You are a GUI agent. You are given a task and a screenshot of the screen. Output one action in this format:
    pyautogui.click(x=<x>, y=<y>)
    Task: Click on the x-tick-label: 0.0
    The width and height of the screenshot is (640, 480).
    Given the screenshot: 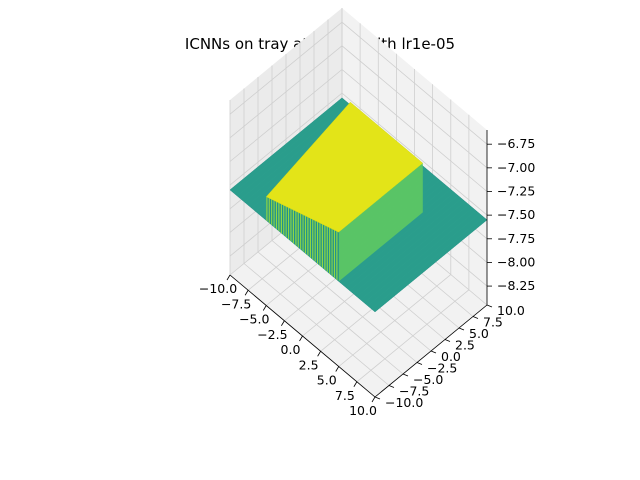 What is the action you would take?
    pyautogui.click(x=291, y=349)
    